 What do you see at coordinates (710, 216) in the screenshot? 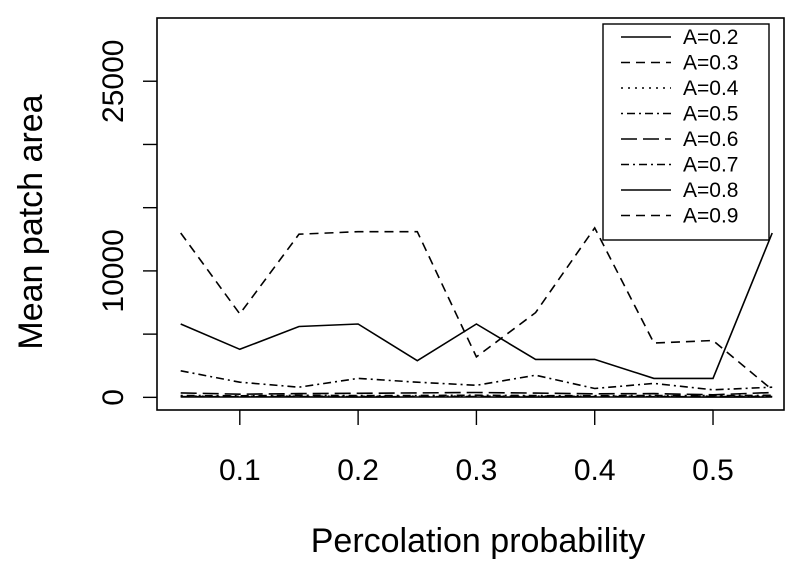
I see `legend-label: A=0.9` at bounding box center [710, 216].